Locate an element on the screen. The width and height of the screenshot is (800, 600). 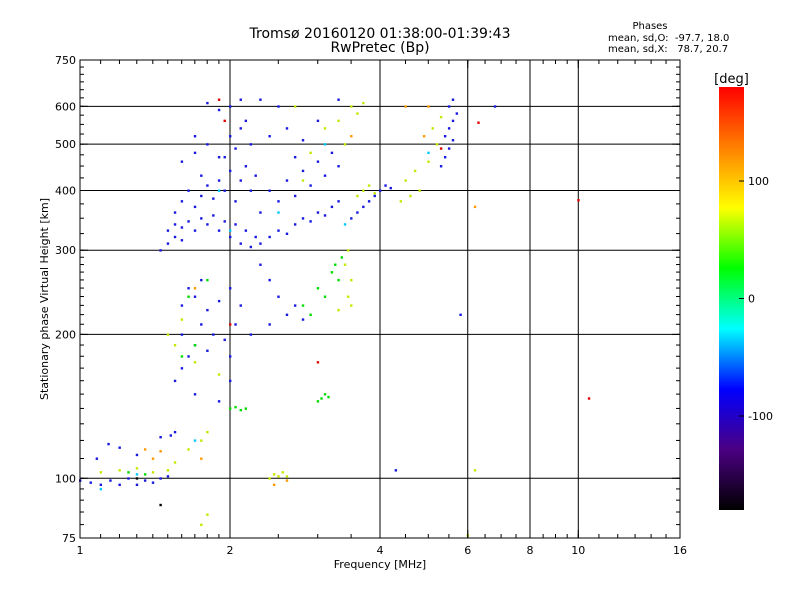
x-axis-label: Frequency [MHz] is located at coordinates (380, 564).